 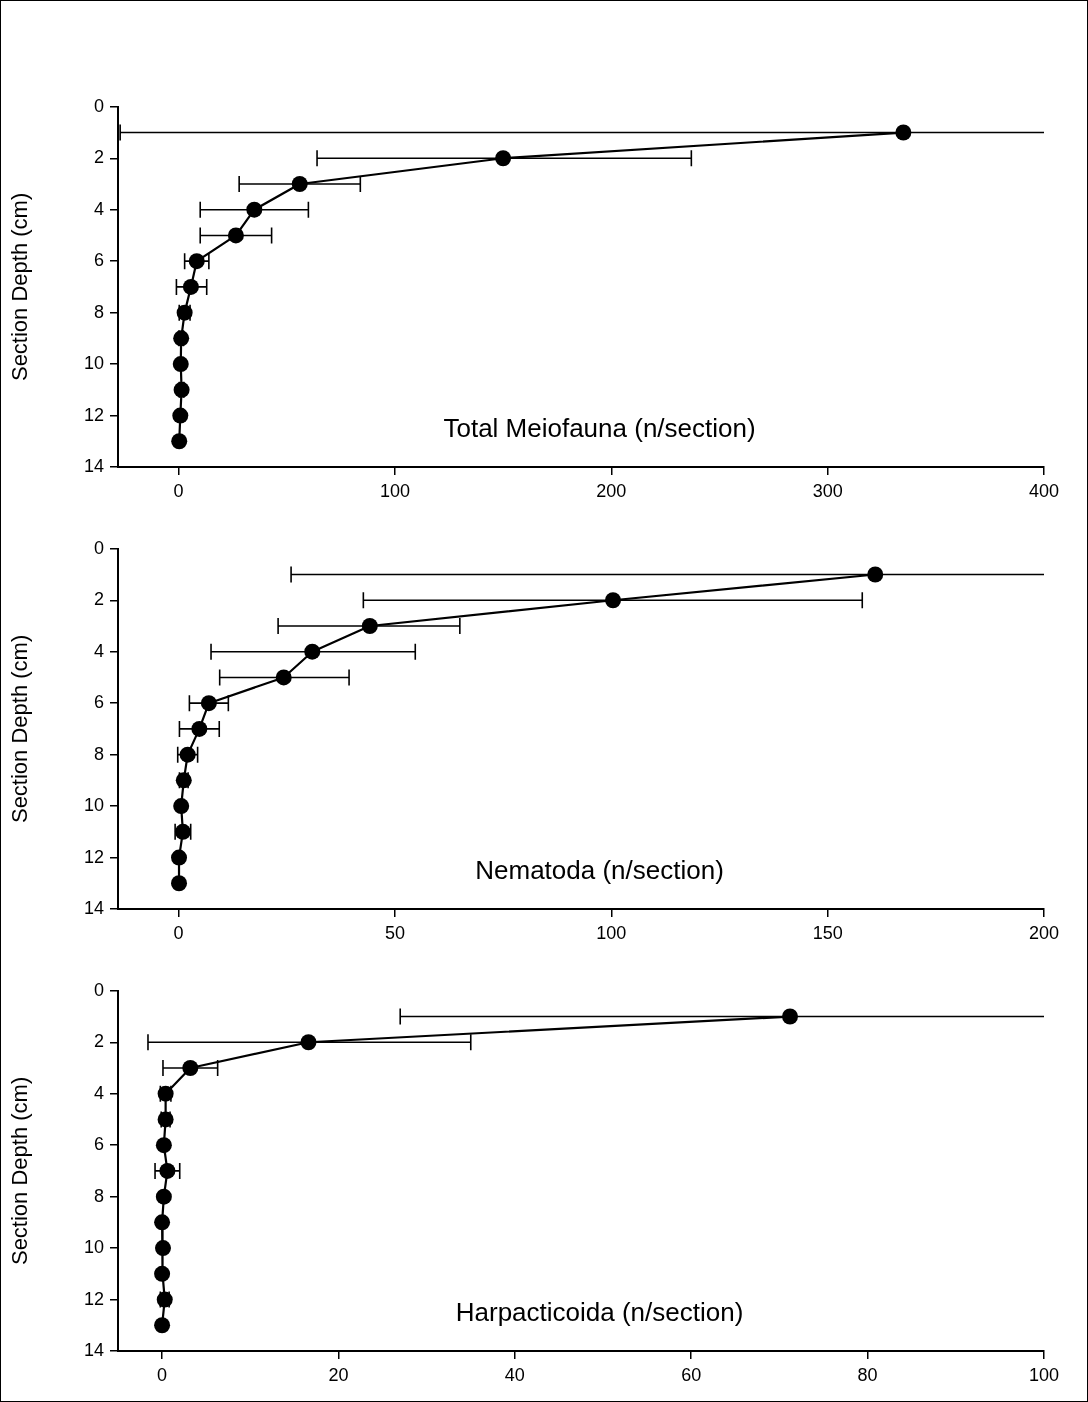 What do you see at coordinates (599, 870) in the screenshot?
I see `text: Nematoda (n/section)` at bounding box center [599, 870].